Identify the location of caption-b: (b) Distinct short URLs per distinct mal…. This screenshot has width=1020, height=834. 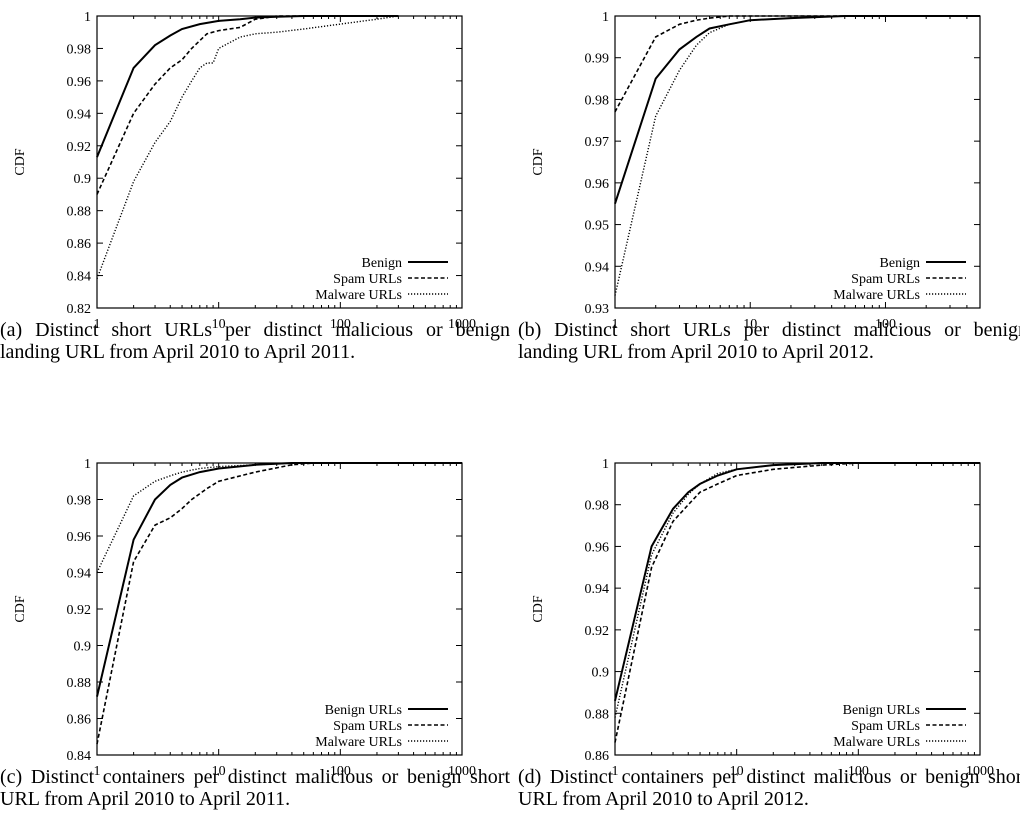
(769, 341).